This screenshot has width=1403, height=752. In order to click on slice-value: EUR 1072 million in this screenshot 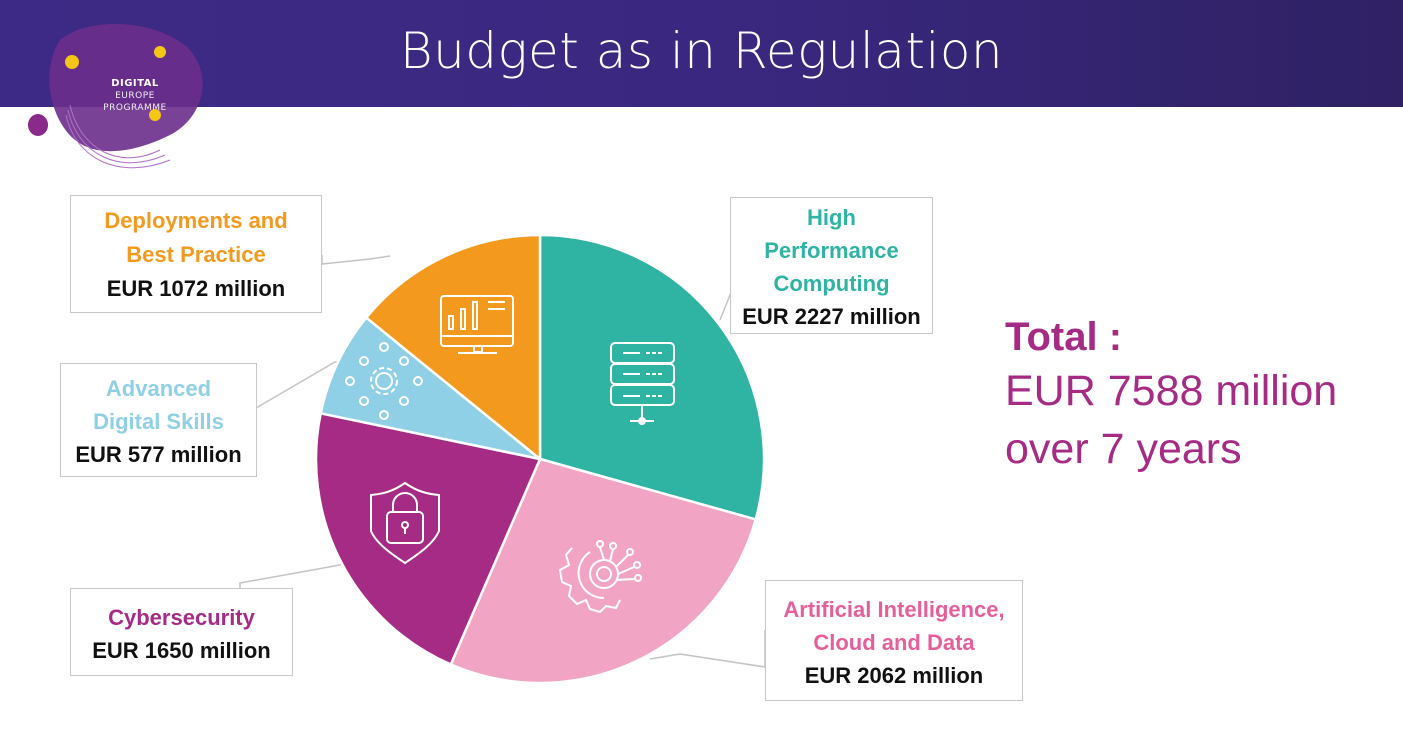, I will do `click(196, 288)`.